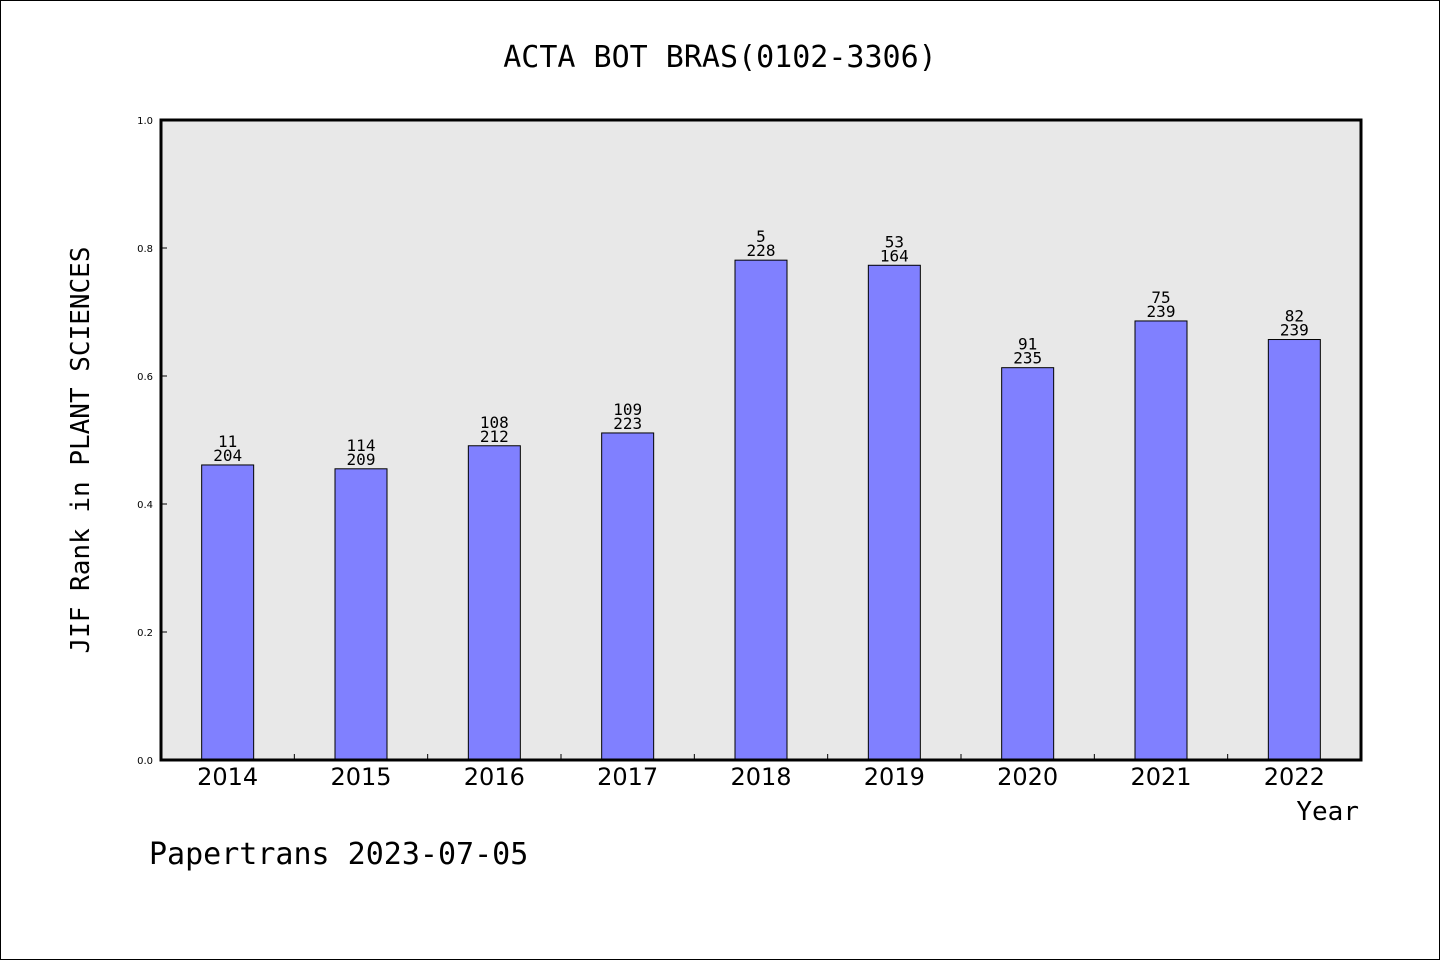  Describe the element at coordinates (145, 377) in the screenshot. I see `y-tick-label: 0.6` at that location.